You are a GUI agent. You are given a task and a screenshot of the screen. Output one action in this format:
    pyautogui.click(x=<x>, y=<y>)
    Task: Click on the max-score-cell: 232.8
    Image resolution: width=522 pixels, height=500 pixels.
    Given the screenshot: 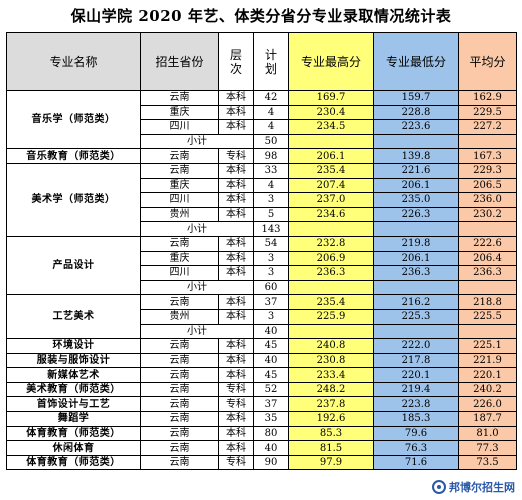 What is the action you would take?
    pyautogui.click(x=331, y=243)
    